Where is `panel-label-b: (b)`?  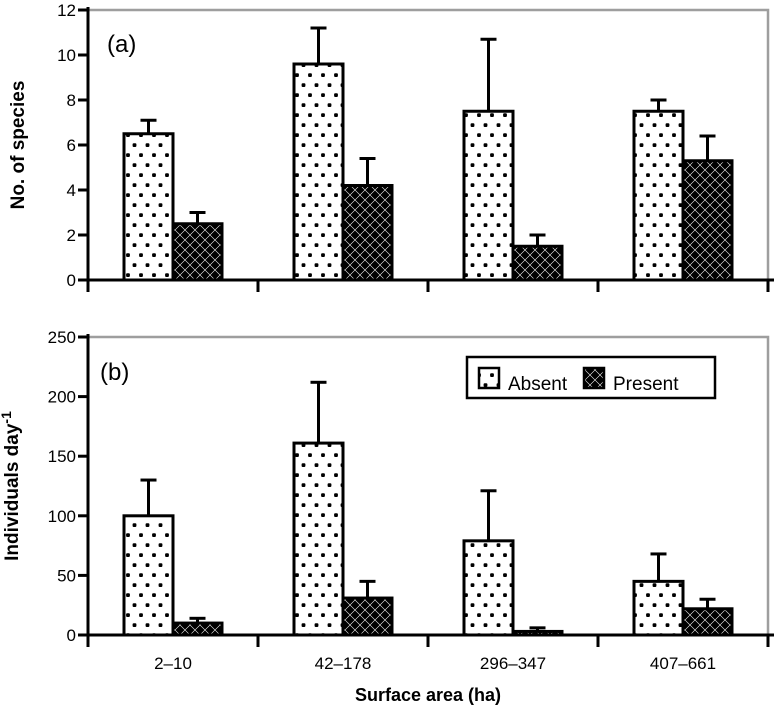 panel-label-b: (b) is located at coordinates (114, 372).